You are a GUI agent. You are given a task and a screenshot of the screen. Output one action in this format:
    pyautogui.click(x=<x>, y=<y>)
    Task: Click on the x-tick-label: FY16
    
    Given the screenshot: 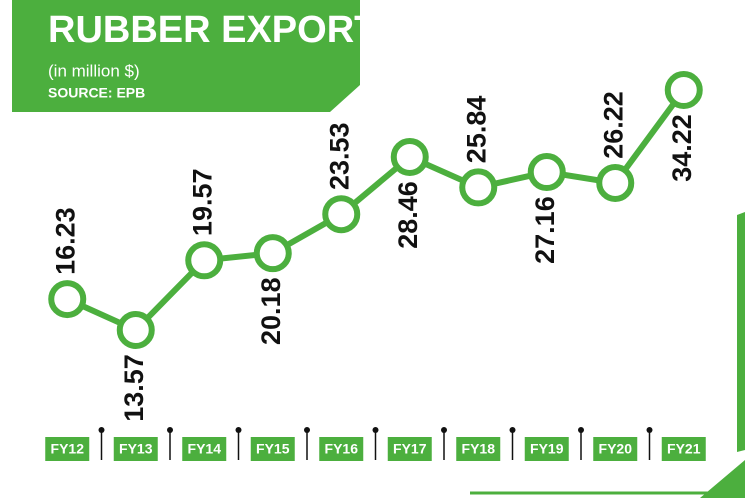 What is the action you would take?
    pyautogui.click(x=342, y=449)
    